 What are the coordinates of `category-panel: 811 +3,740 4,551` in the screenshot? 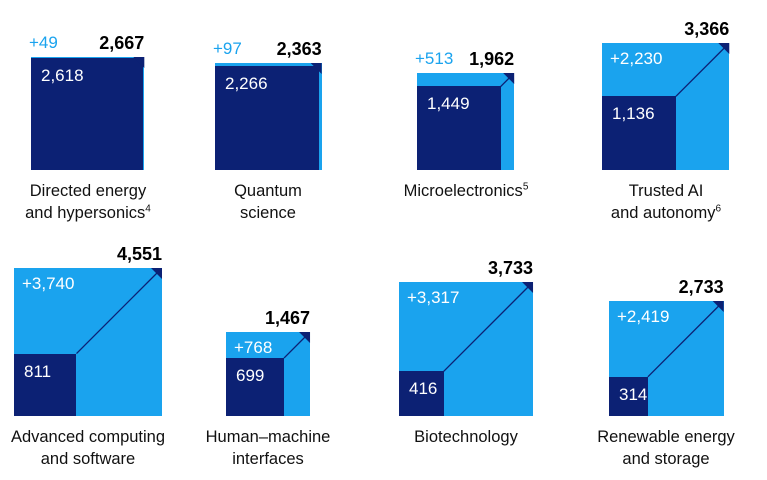 It's located at (88, 330).